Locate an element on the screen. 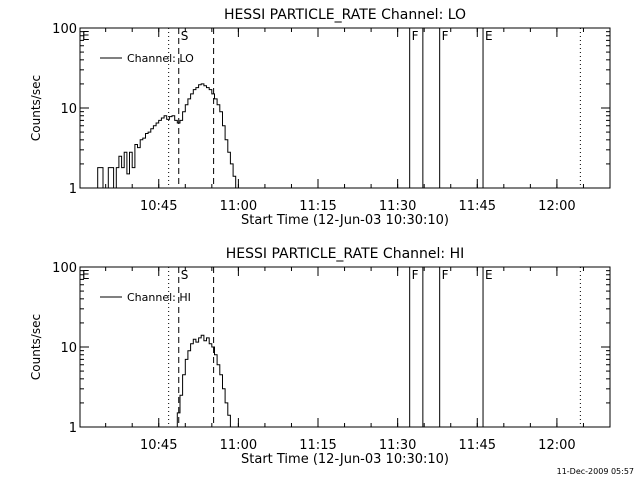 Image resolution: width=640 pixels, height=485 pixels. chart-title: HESSI PARTICLE_RATE Channel: HI is located at coordinates (345, 254).